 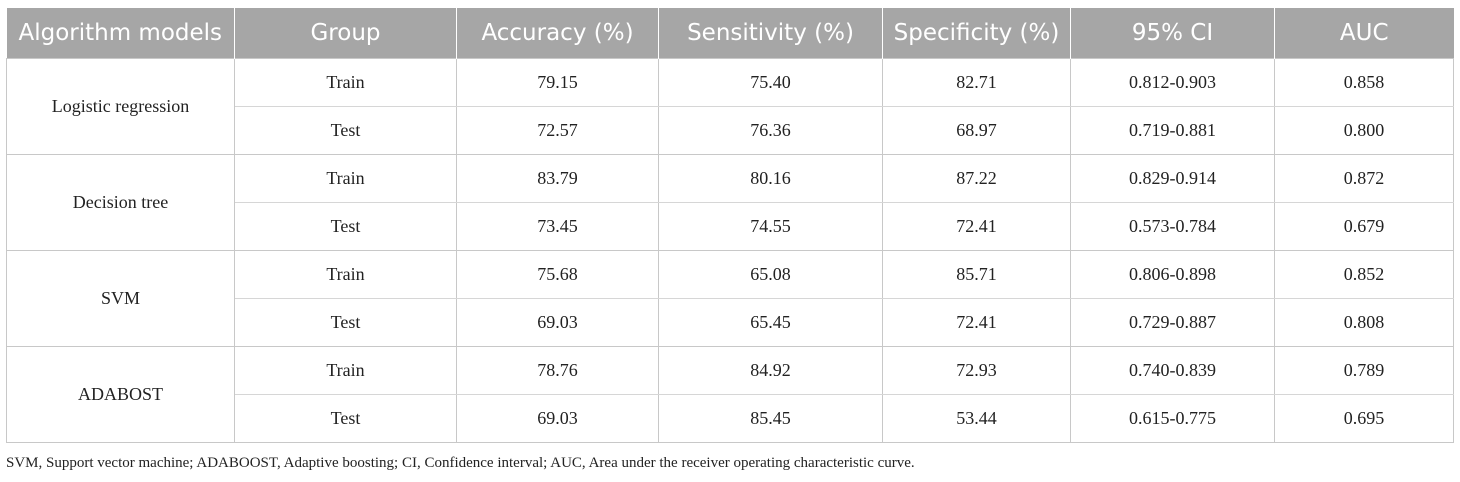 I want to click on accuracy-cell: 72.57, so click(x=557, y=130).